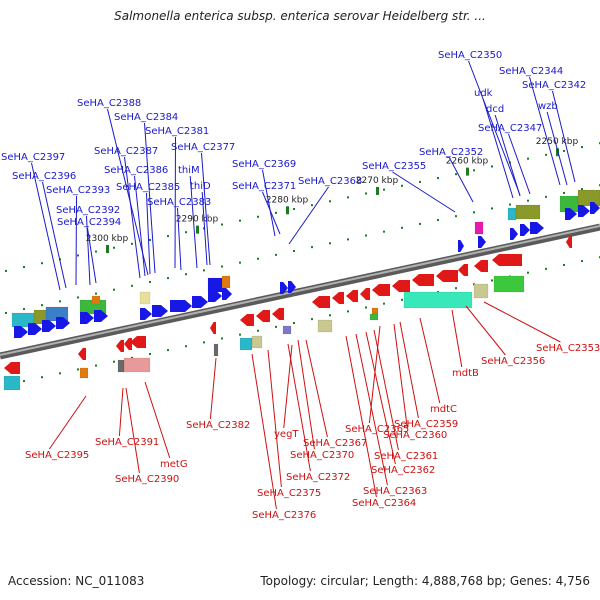 The image size is (600, 600). What do you see at coordinates (426, 424) in the screenshot?
I see `gene-label-bottom: SeHA_C2359` at bounding box center [426, 424].